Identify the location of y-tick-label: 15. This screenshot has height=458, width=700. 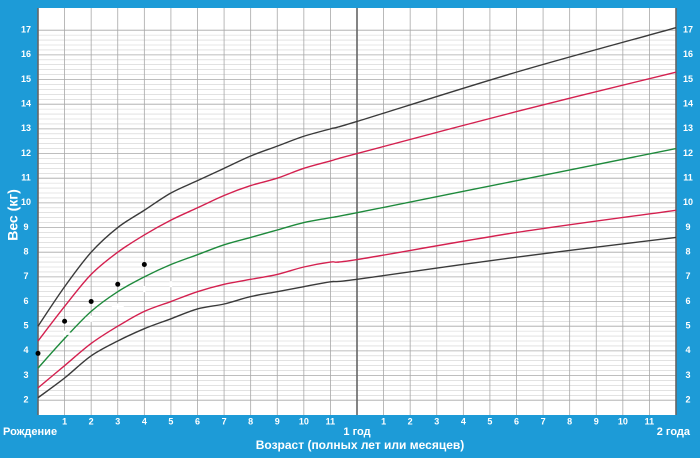
(26, 79).